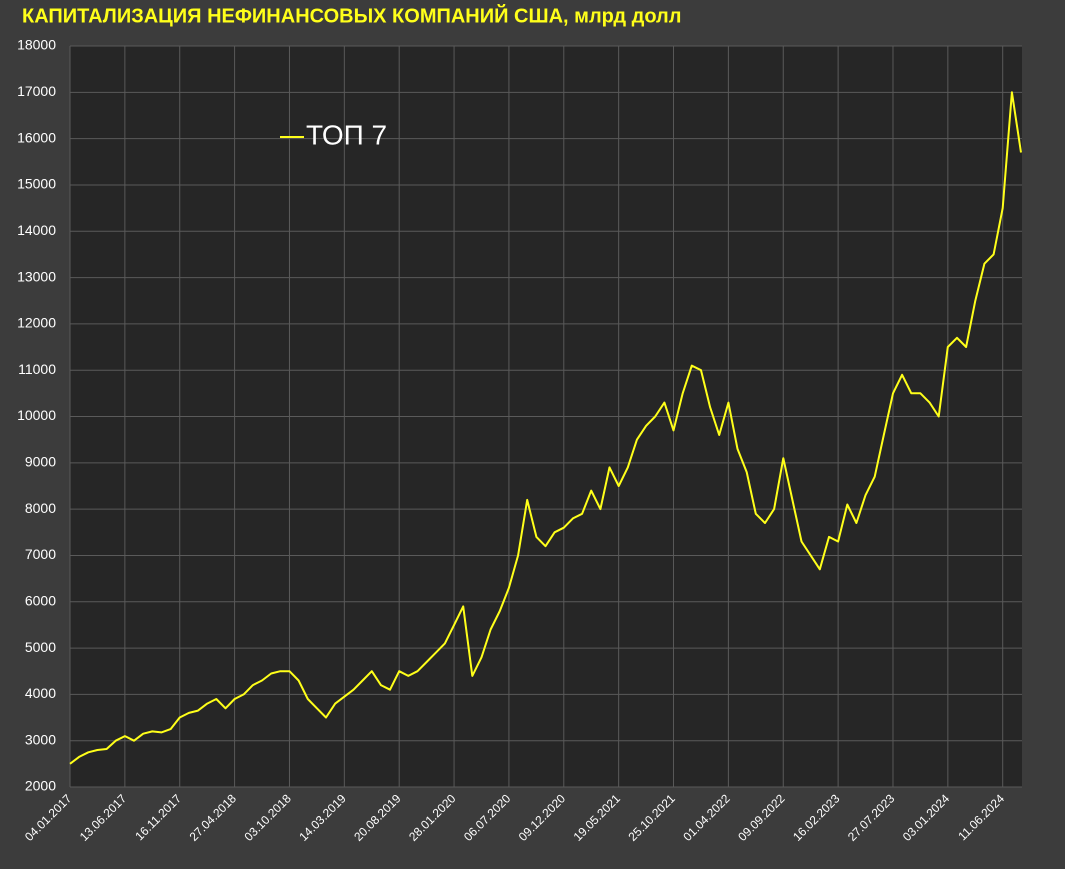 The width and height of the screenshot is (1065, 869). What do you see at coordinates (36, 137) in the screenshot?
I see `y-tick-label: 16000` at bounding box center [36, 137].